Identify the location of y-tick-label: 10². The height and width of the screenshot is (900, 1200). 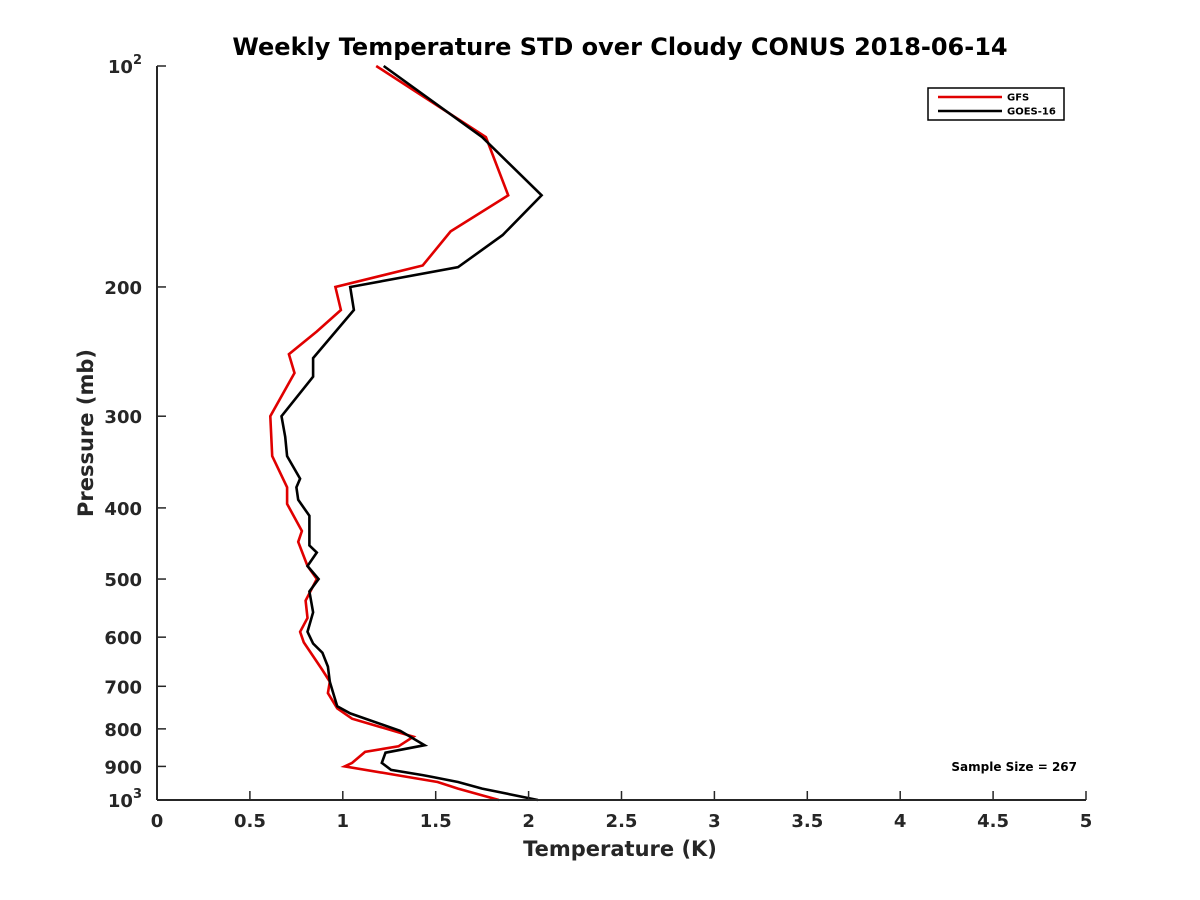
(125, 65).